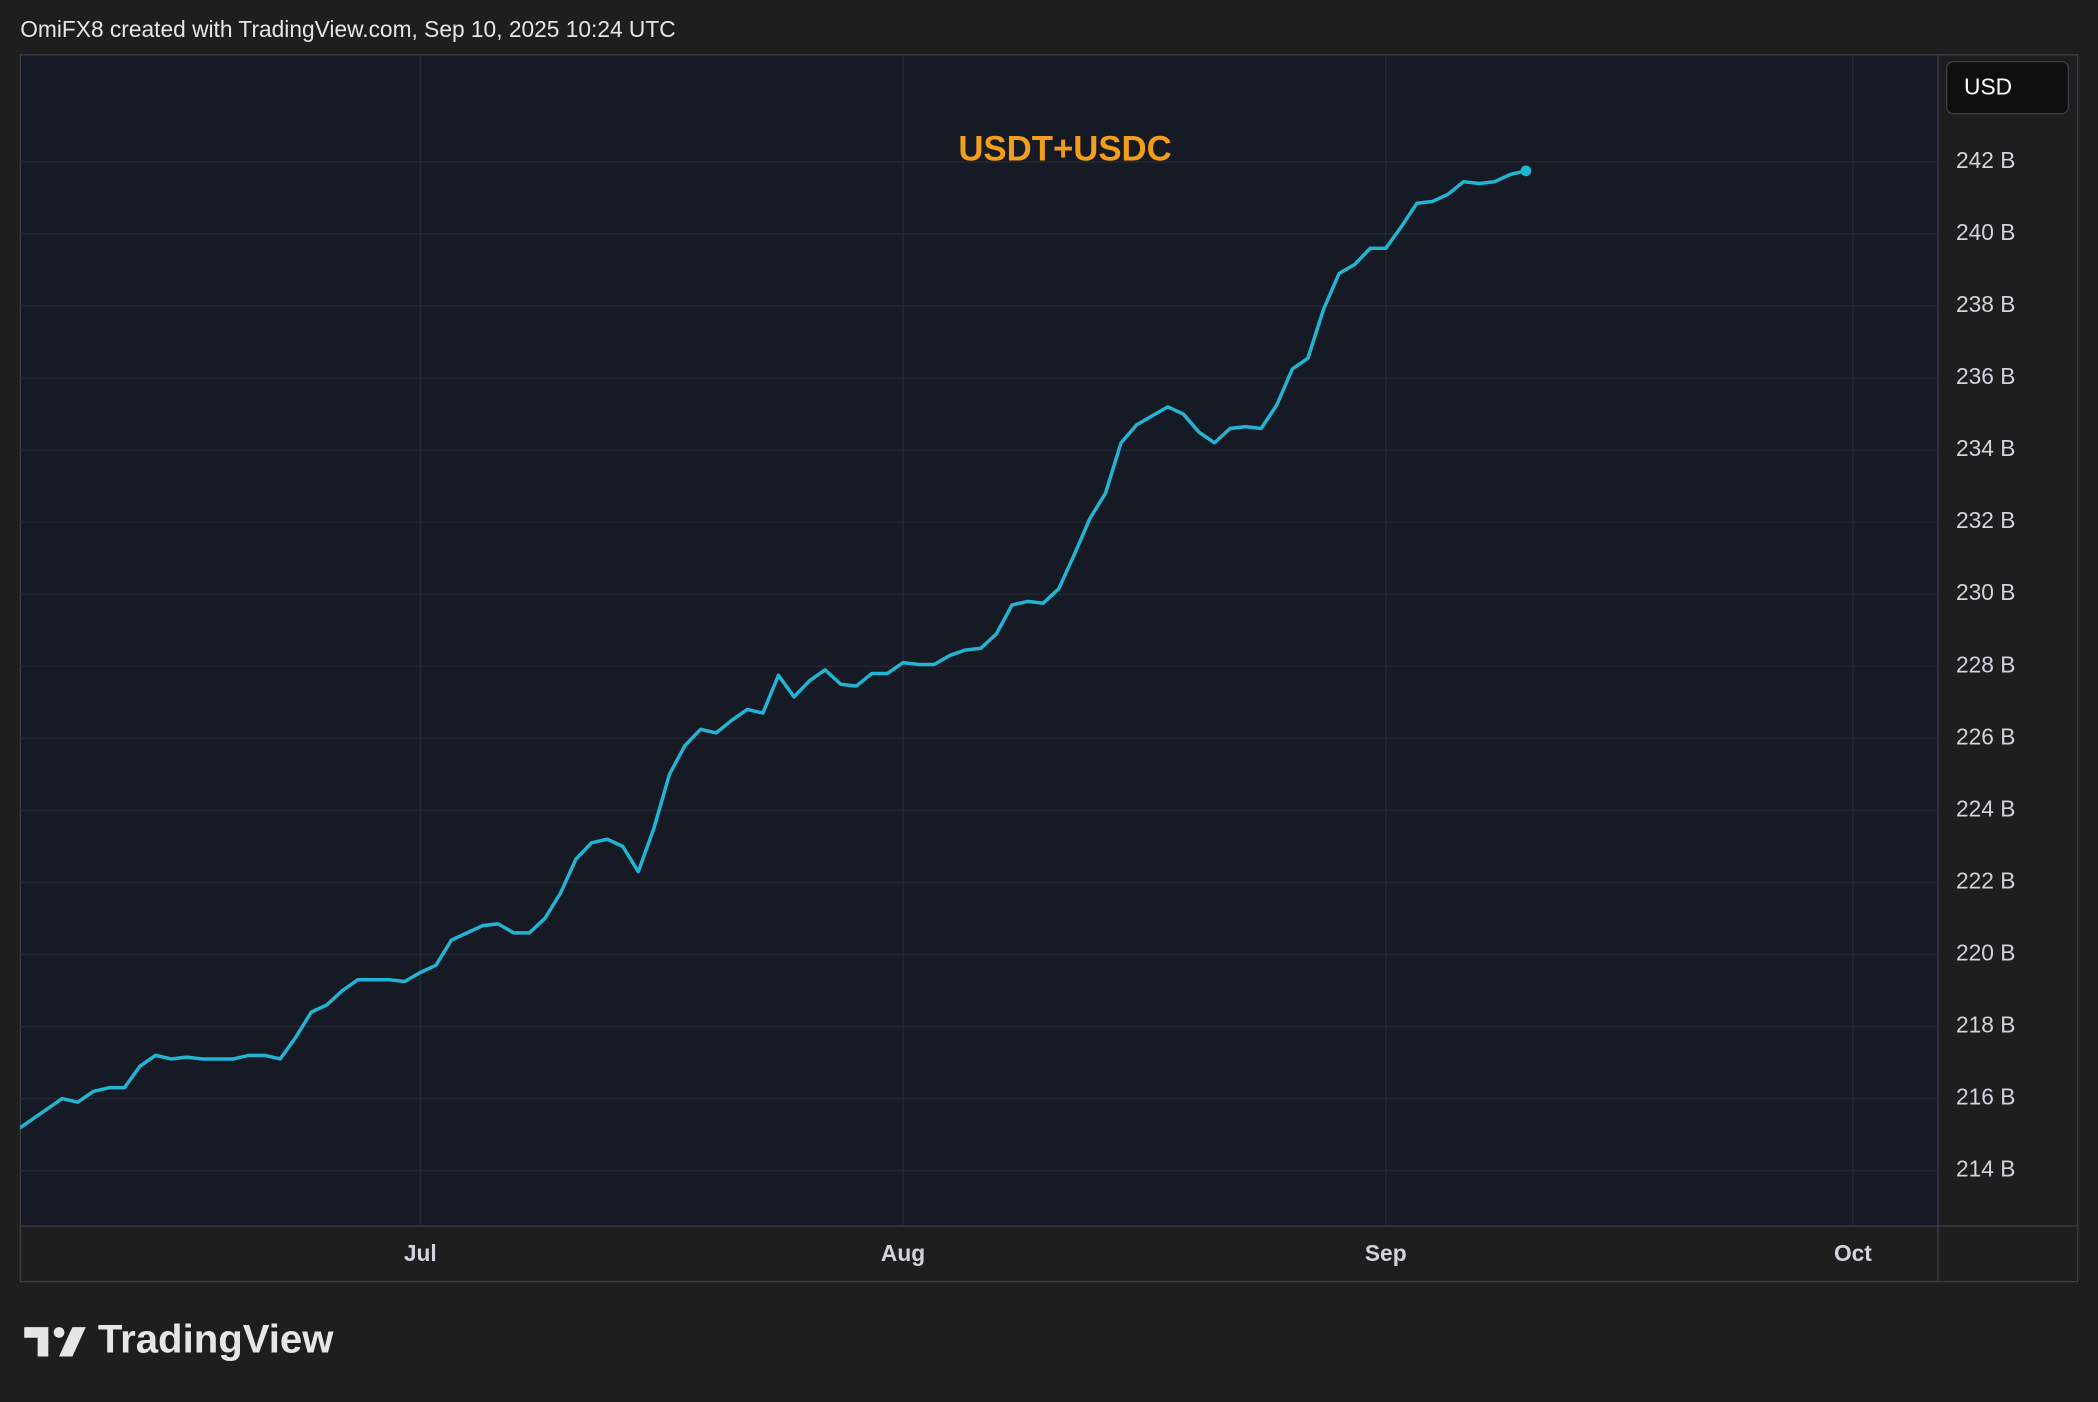 The image size is (2098, 1402). What do you see at coordinates (1985, 880) in the screenshot?
I see `y-tick-label: 222 B` at bounding box center [1985, 880].